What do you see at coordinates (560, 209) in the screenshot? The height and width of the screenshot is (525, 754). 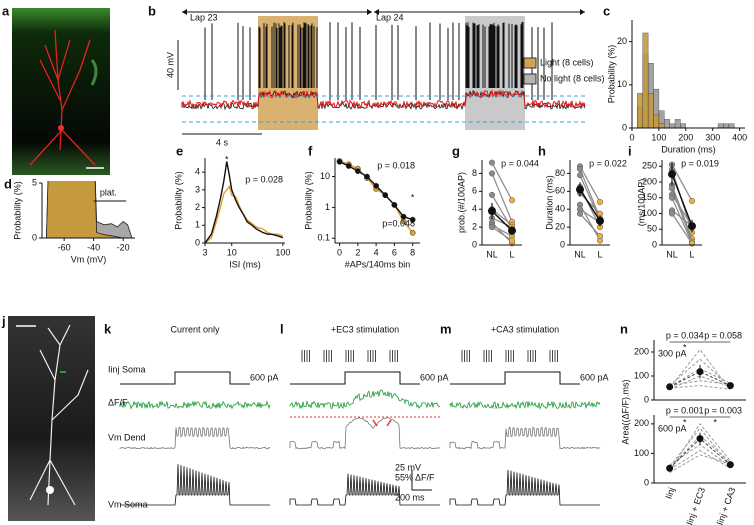 I see `y-tick-label: 40` at bounding box center [560, 209].